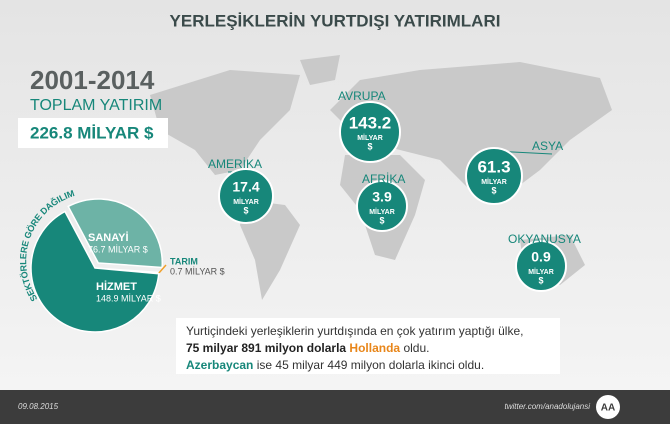 The image size is (670, 424). I want to click on footer-bar, so click(335, 407).